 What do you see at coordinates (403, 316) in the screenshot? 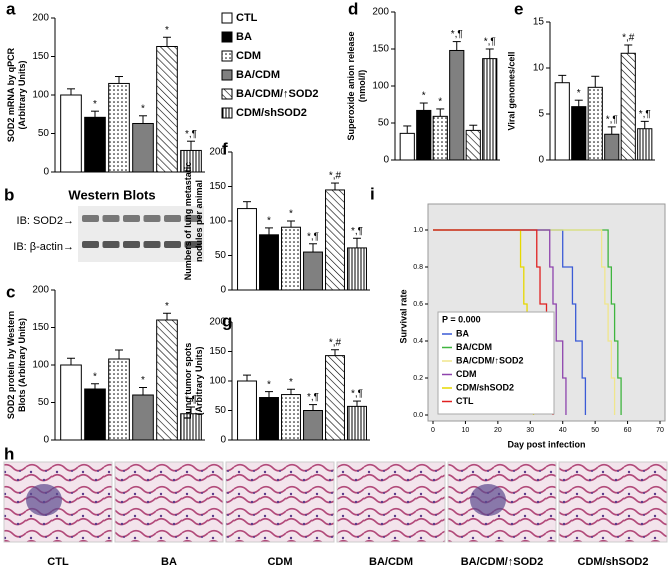
I see `y-axis-label: Survival rate` at bounding box center [403, 316].